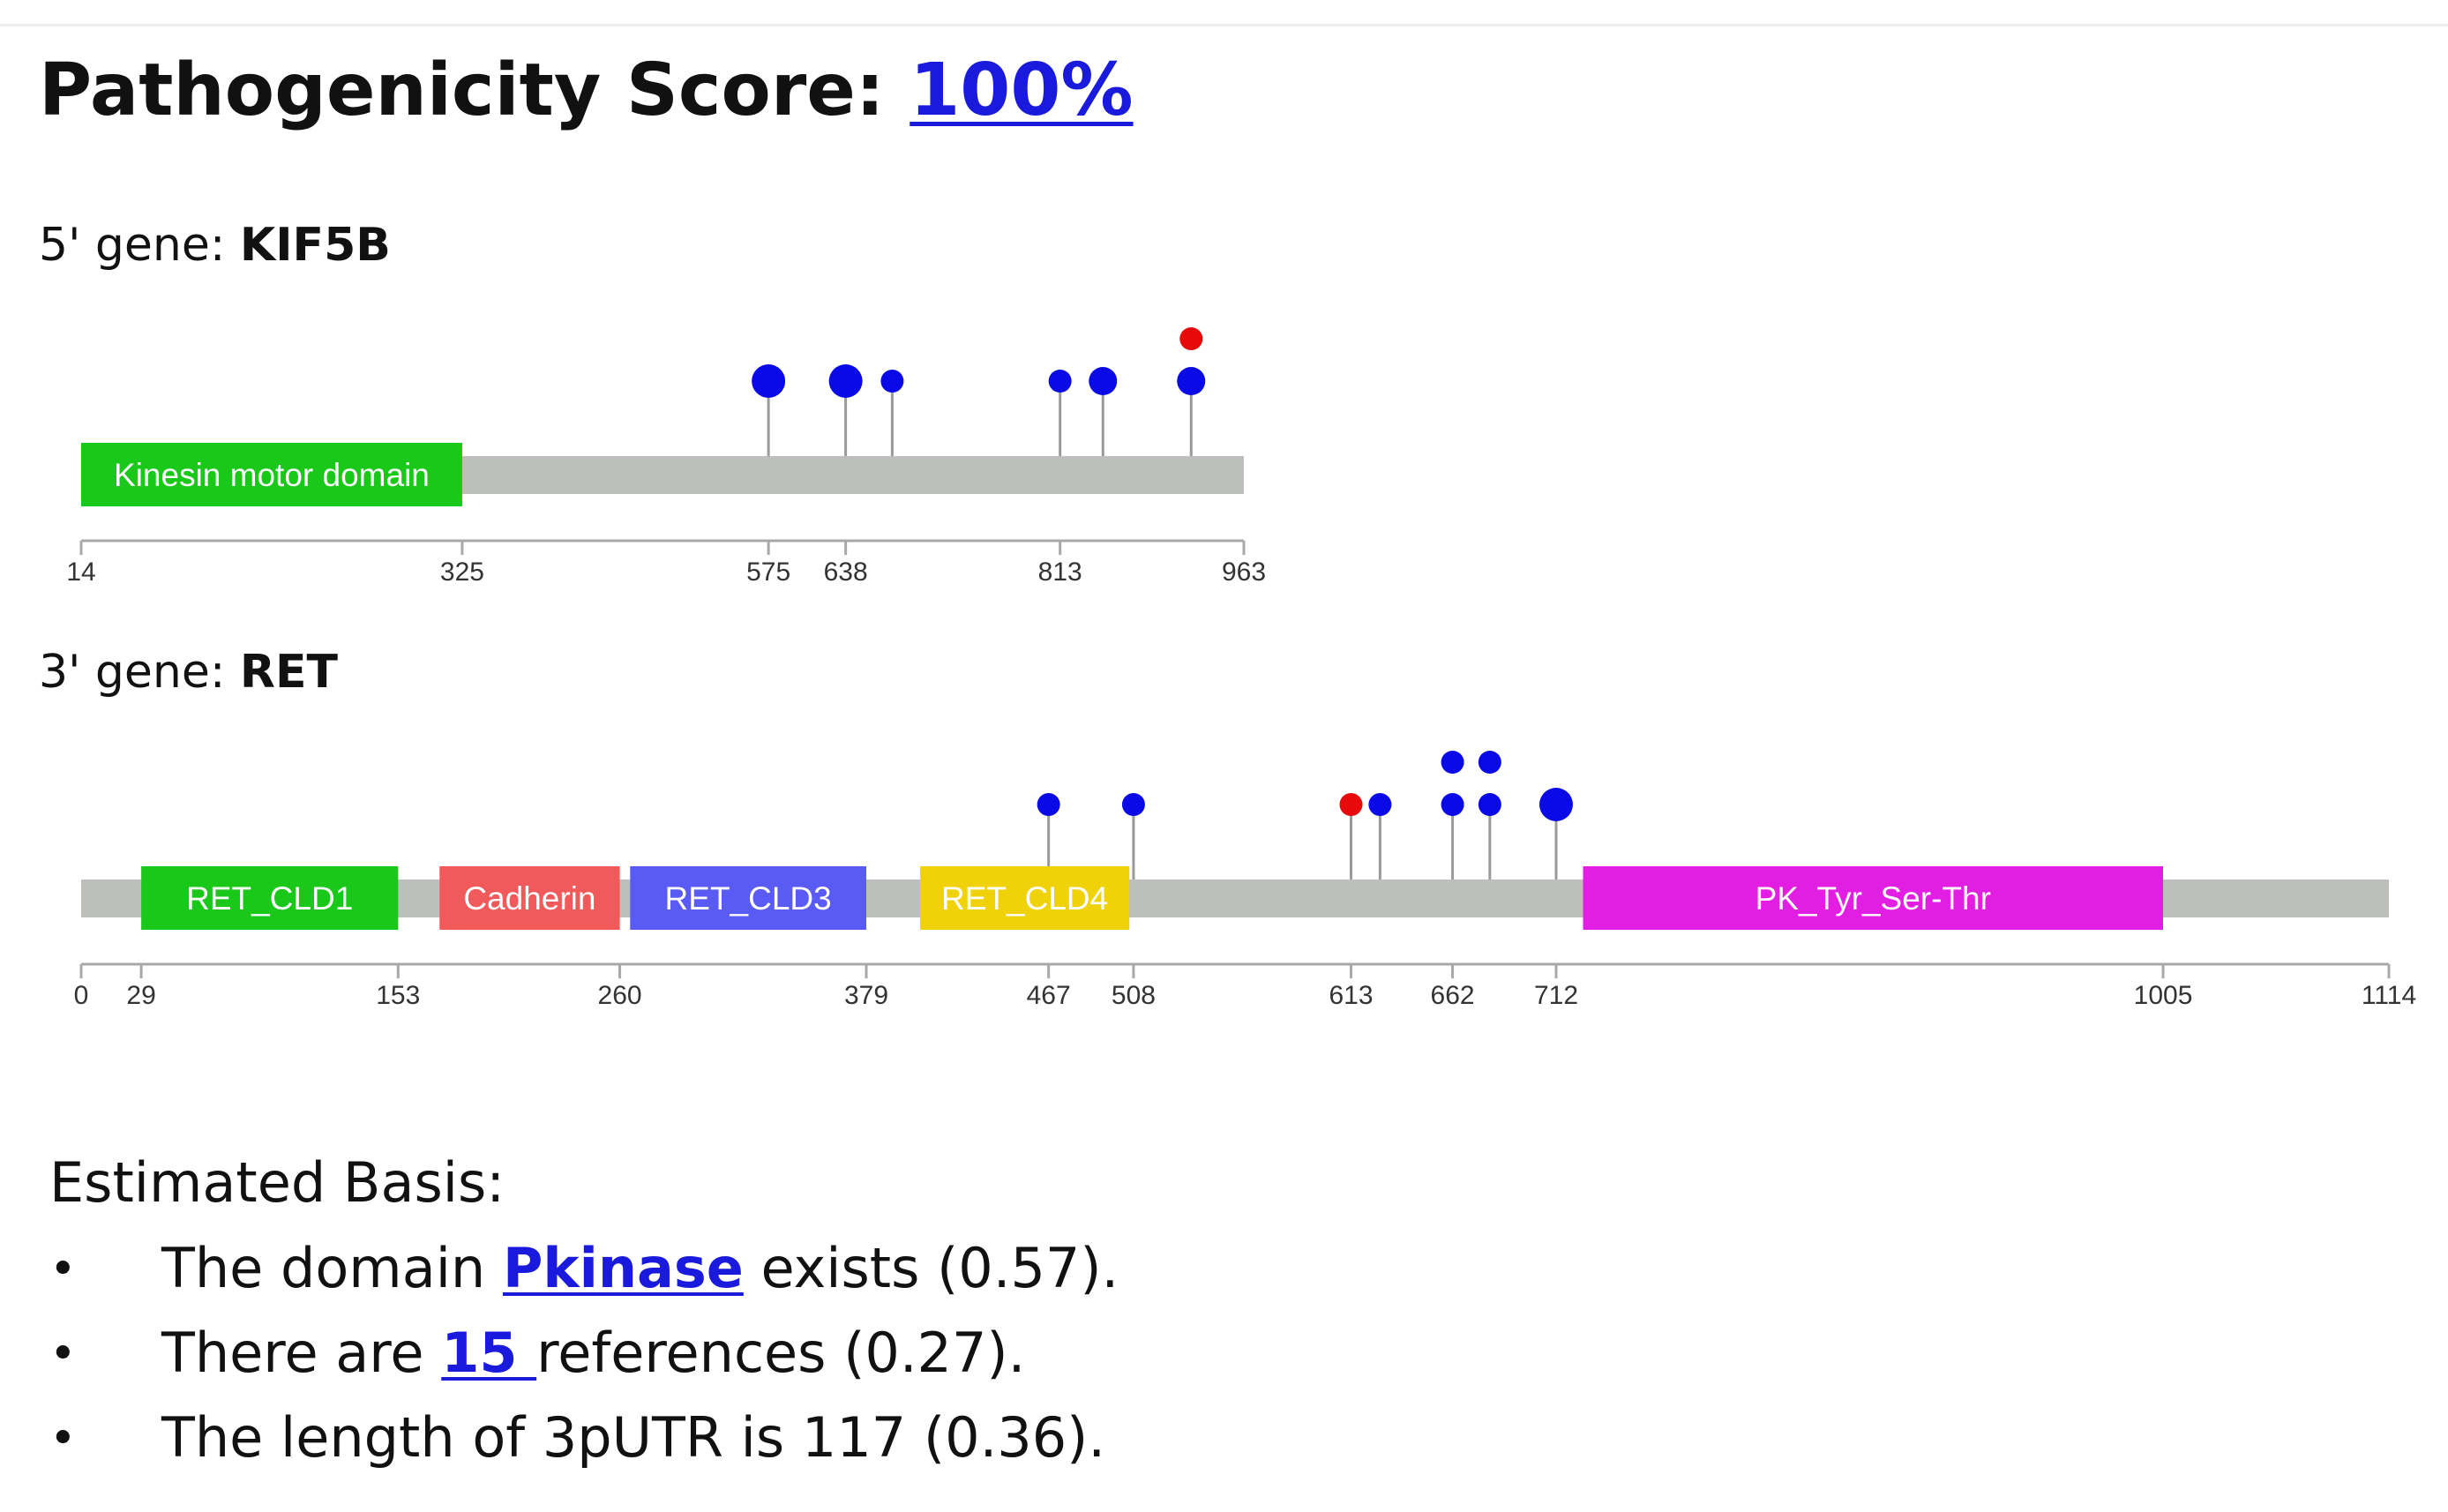 The width and height of the screenshot is (2448, 1512). I want to click on basis-item-text: The domain Pkinase exists (0.57)., so click(640, 1268).